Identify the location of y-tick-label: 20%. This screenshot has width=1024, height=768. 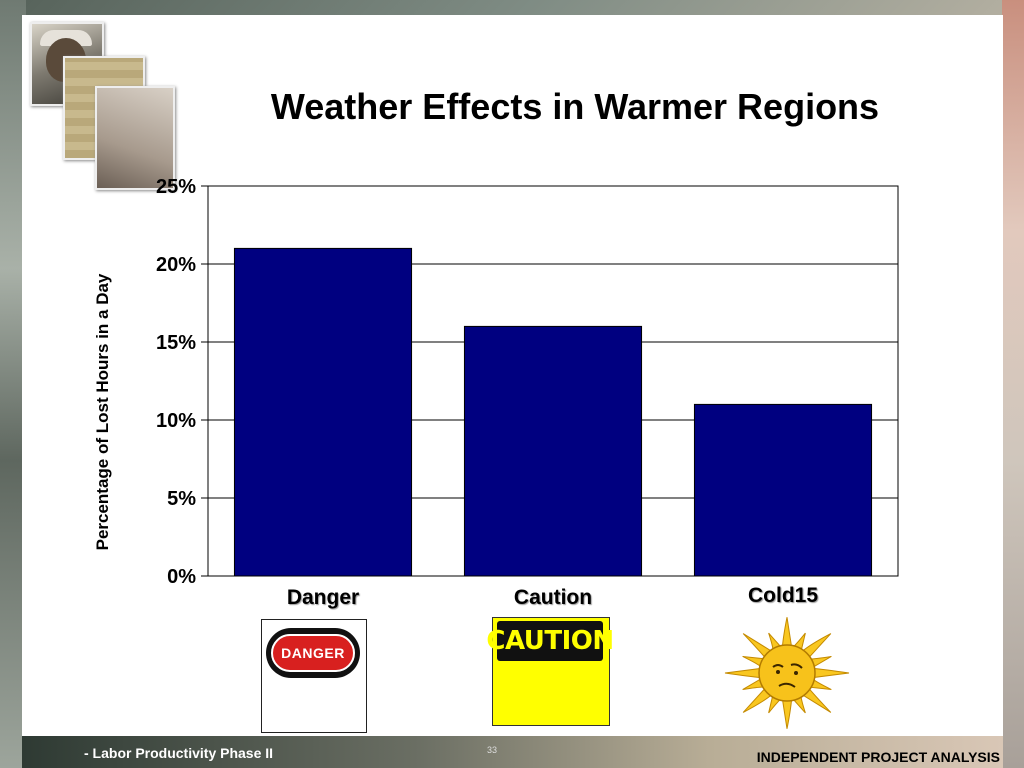
(176, 265).